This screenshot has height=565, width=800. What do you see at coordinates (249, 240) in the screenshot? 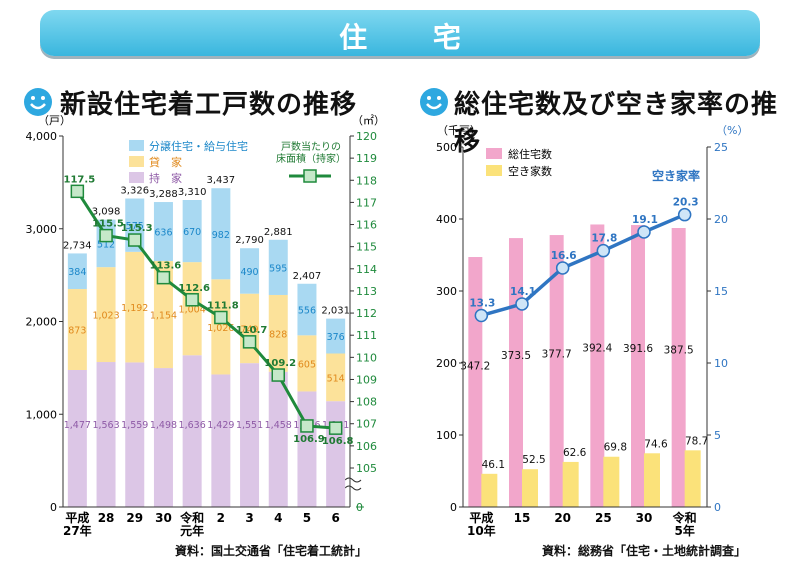
I see `total-label: 2,790` at bounding box center [249, 240].